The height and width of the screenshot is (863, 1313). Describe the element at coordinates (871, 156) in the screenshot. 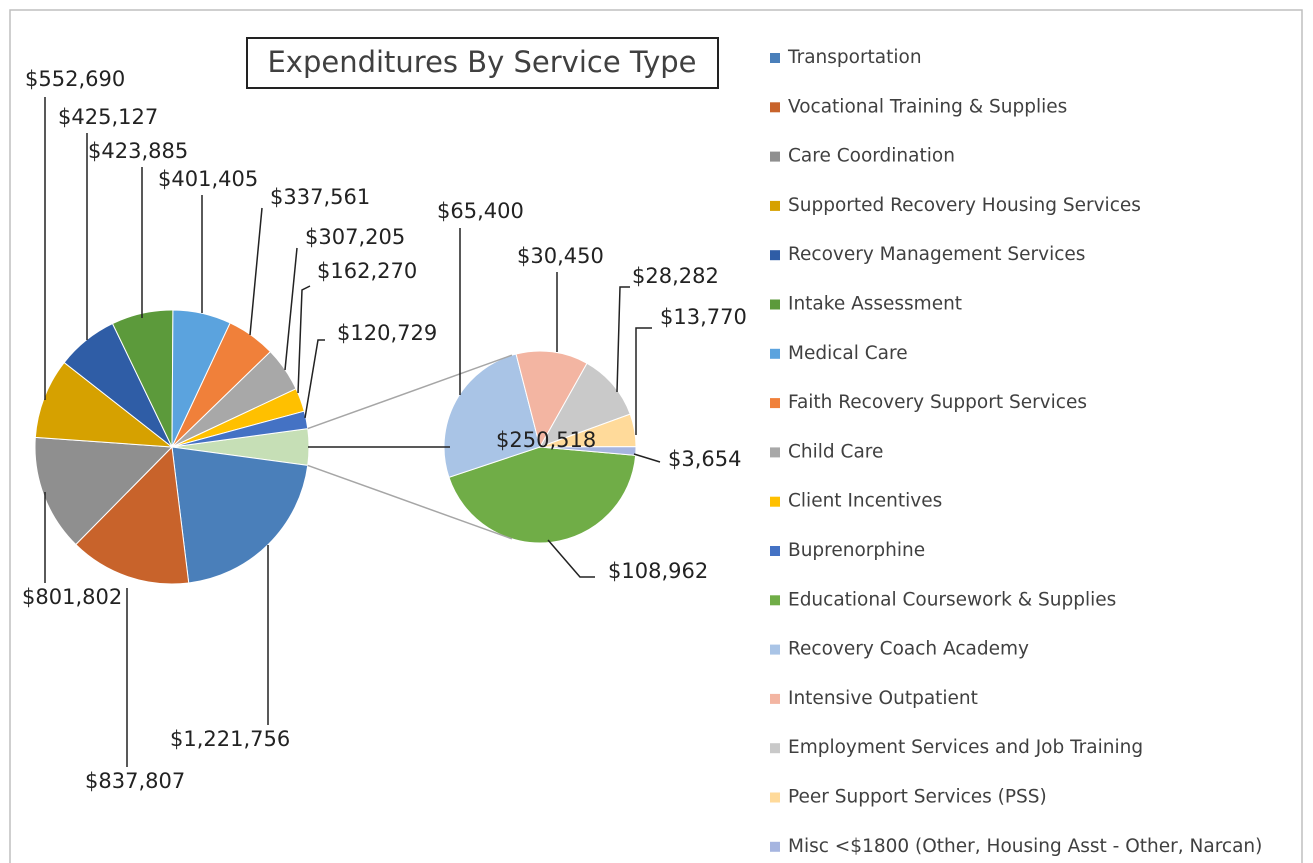

I see `legend-label: Care Coordination` at that location.